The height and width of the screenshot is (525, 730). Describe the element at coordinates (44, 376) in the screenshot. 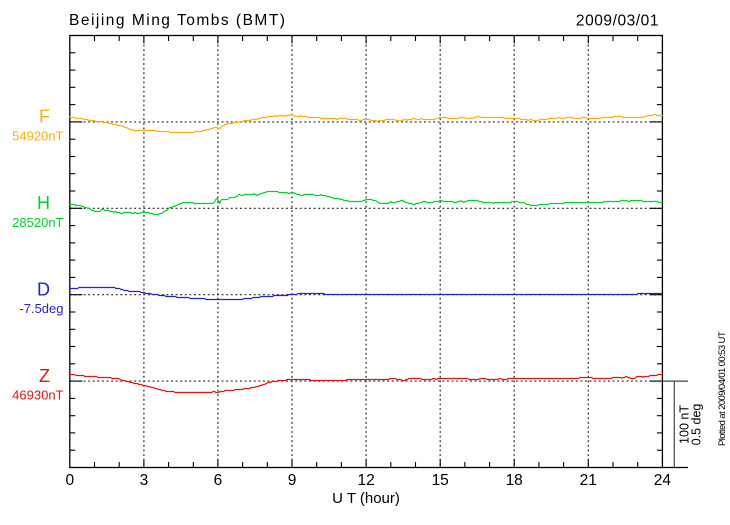

I see `svg-text: Z` at that location.